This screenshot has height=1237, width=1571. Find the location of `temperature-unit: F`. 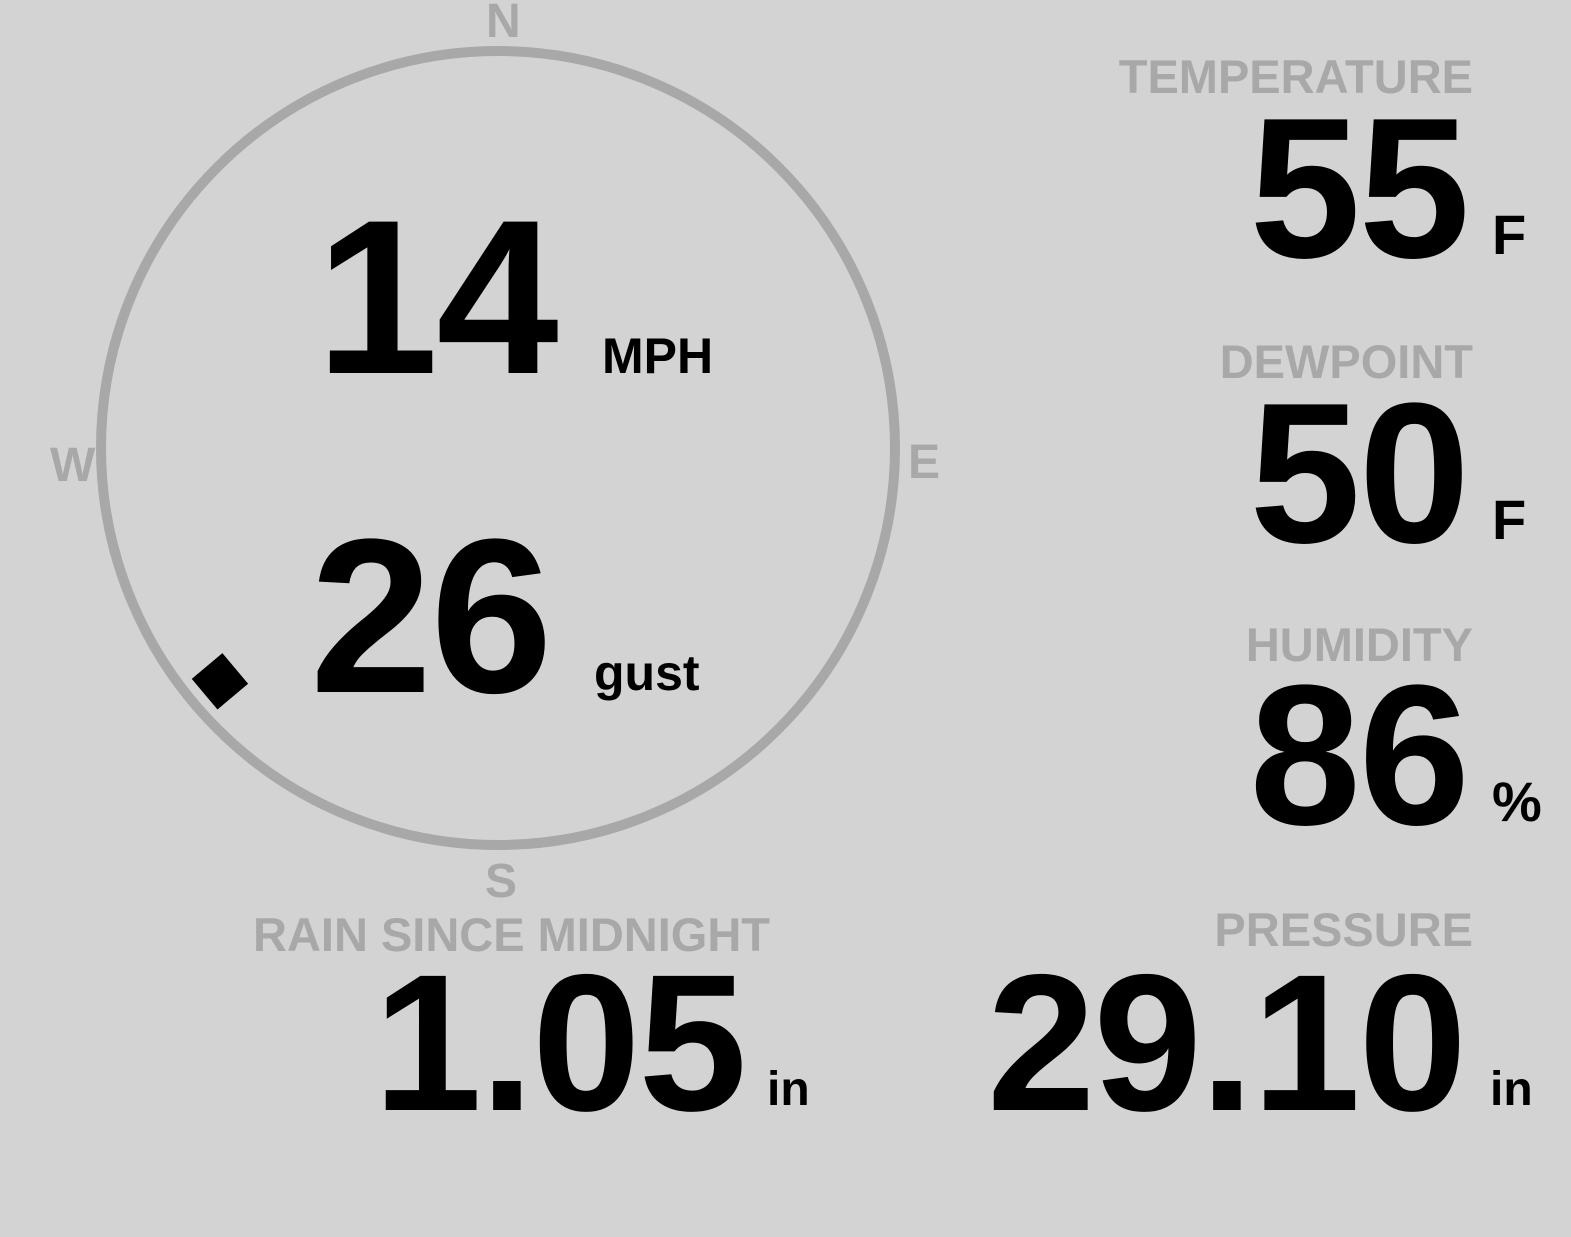

temperature-unit: F is located at coordinates (1509, 234).